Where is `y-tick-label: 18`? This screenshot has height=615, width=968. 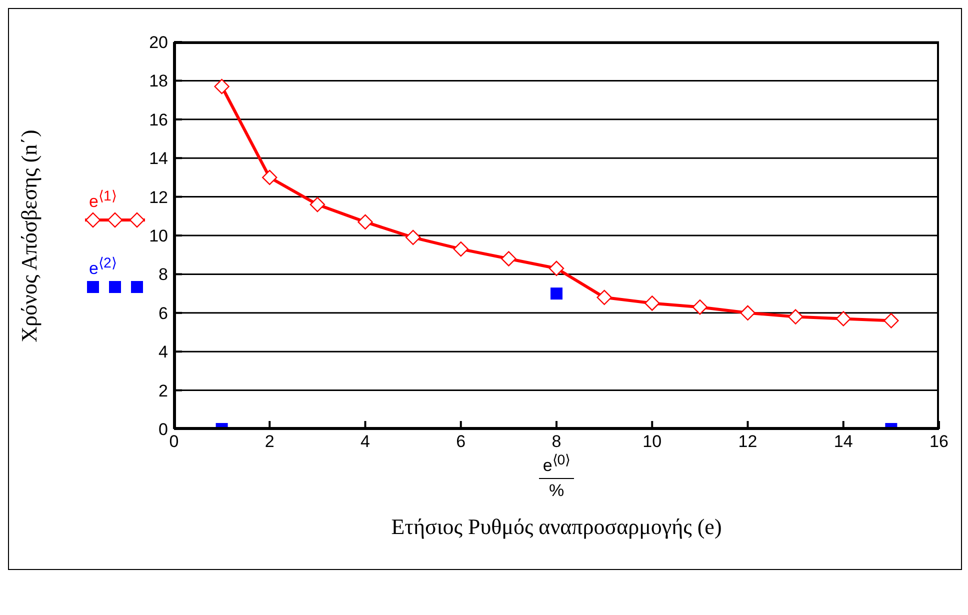
y-tick-label: 18 is located at coordinates (158, 81).